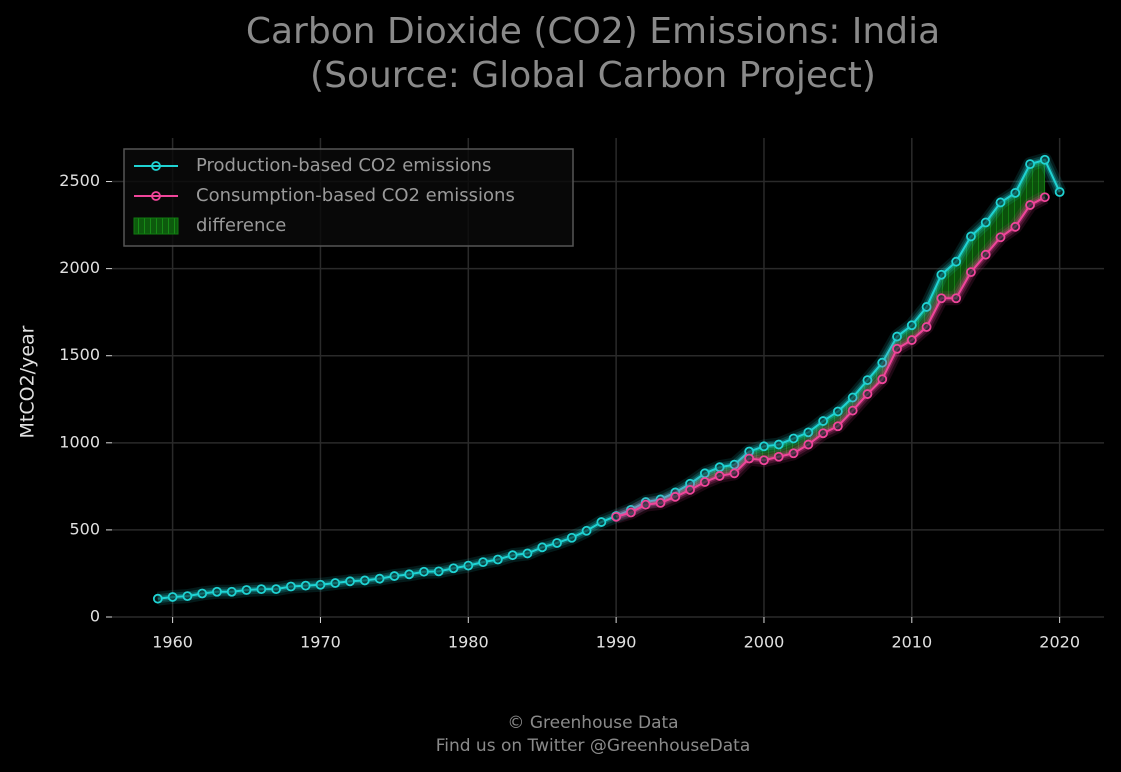 Image resolution: width=1121 pixels, height=772 pixels. I want to click on x-tick-label: 1960, so click(172, 642).